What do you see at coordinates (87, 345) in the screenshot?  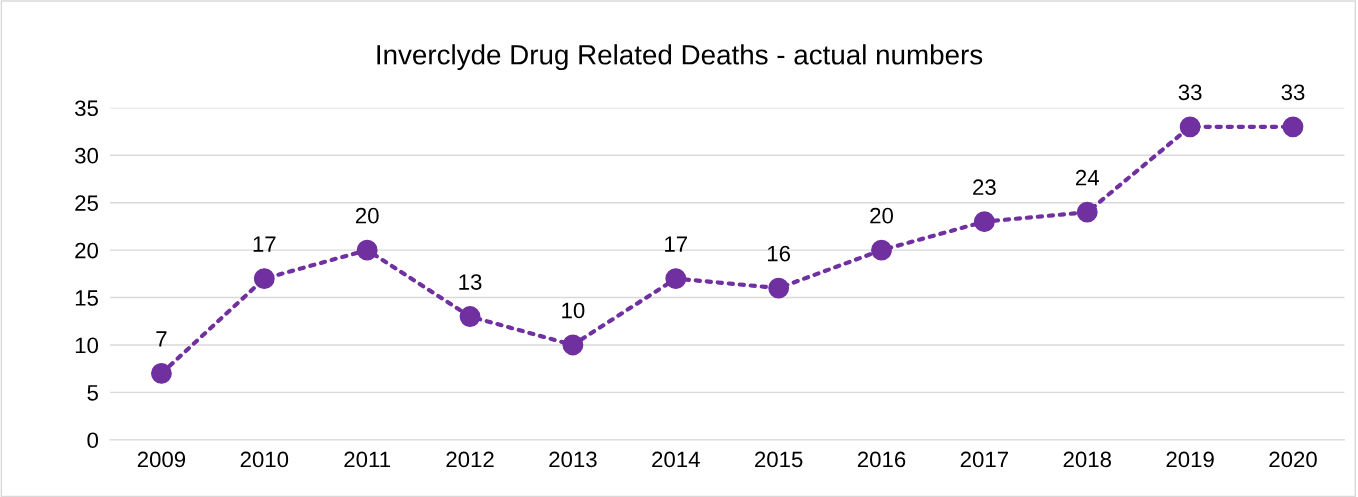 I see `y-tick-label: 10` at bounding box center [87, 345].